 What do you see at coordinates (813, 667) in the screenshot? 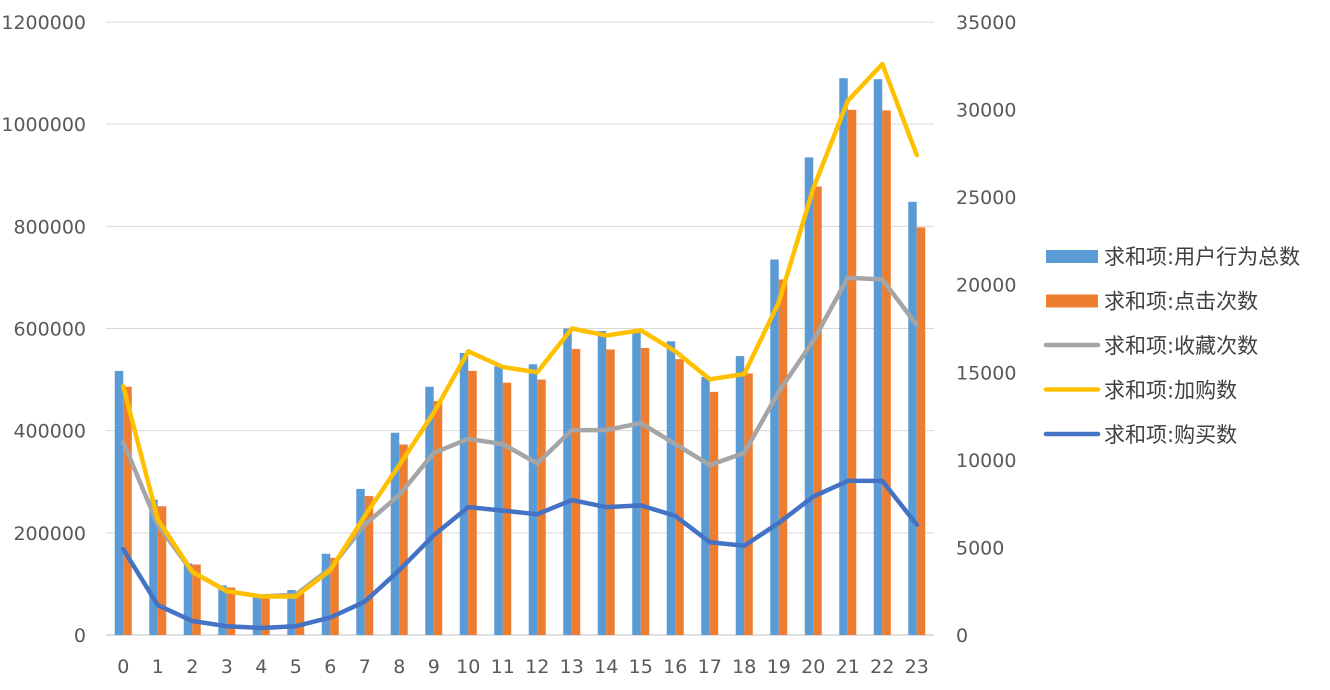
I see `x-tick-label: 20` at bounding box center [813, 667].